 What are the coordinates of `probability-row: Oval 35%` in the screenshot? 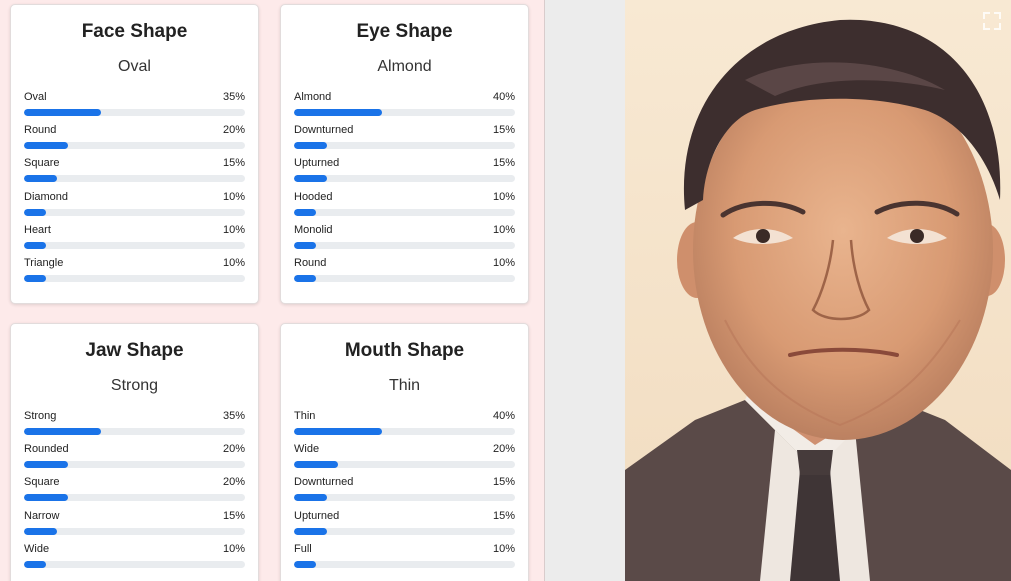 It's located at (134, 101).